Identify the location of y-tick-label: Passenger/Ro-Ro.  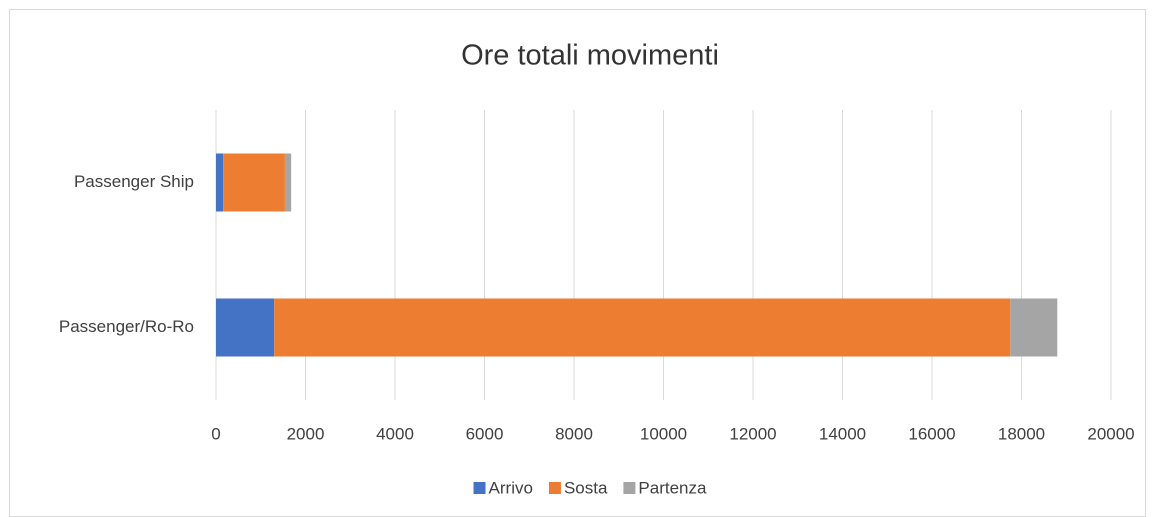
(126, 326).